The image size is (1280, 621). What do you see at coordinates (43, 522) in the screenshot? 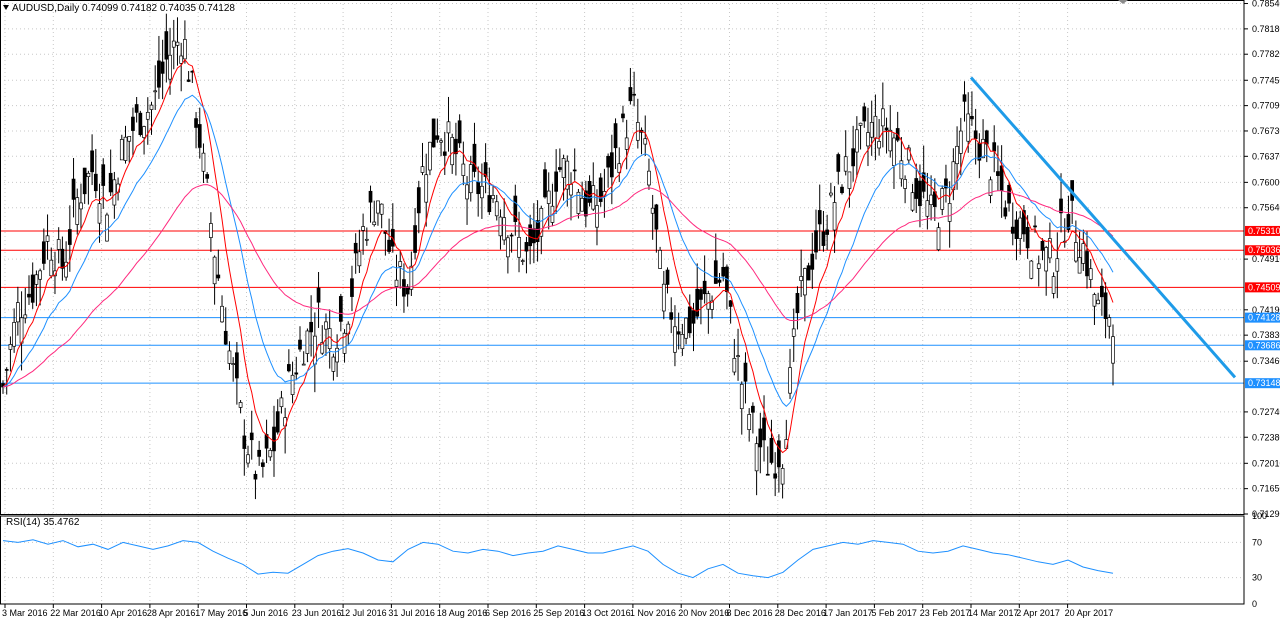
I see `rsi-label: RSI(14) 35.4762` at bounding box center [43, 522].